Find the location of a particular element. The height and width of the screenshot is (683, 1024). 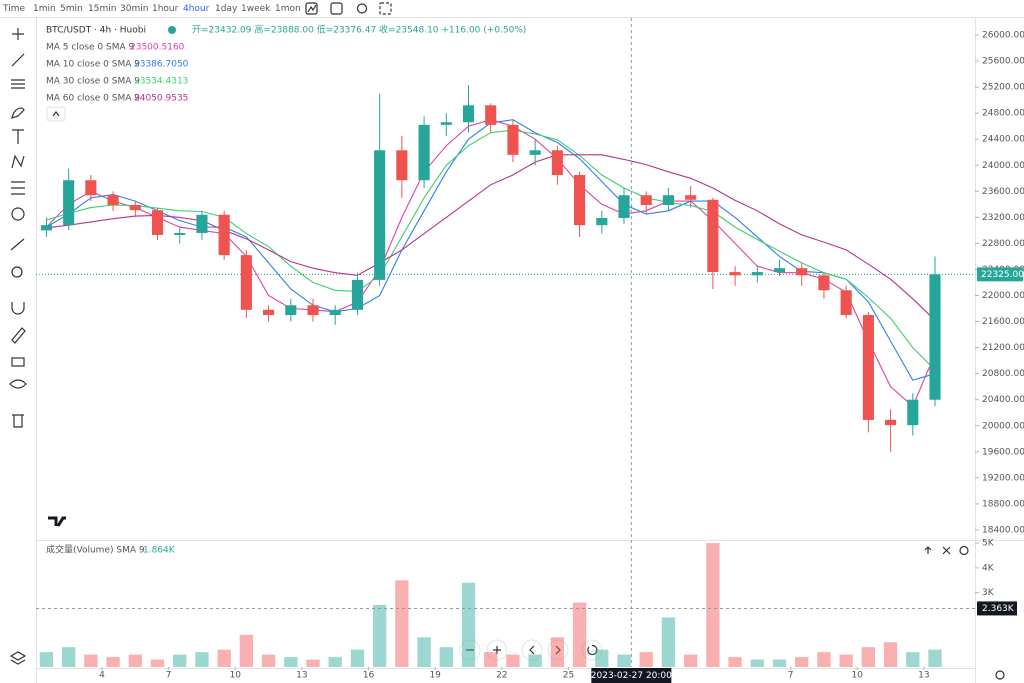

interval-button: 1day is located at coordinates (226, 9).